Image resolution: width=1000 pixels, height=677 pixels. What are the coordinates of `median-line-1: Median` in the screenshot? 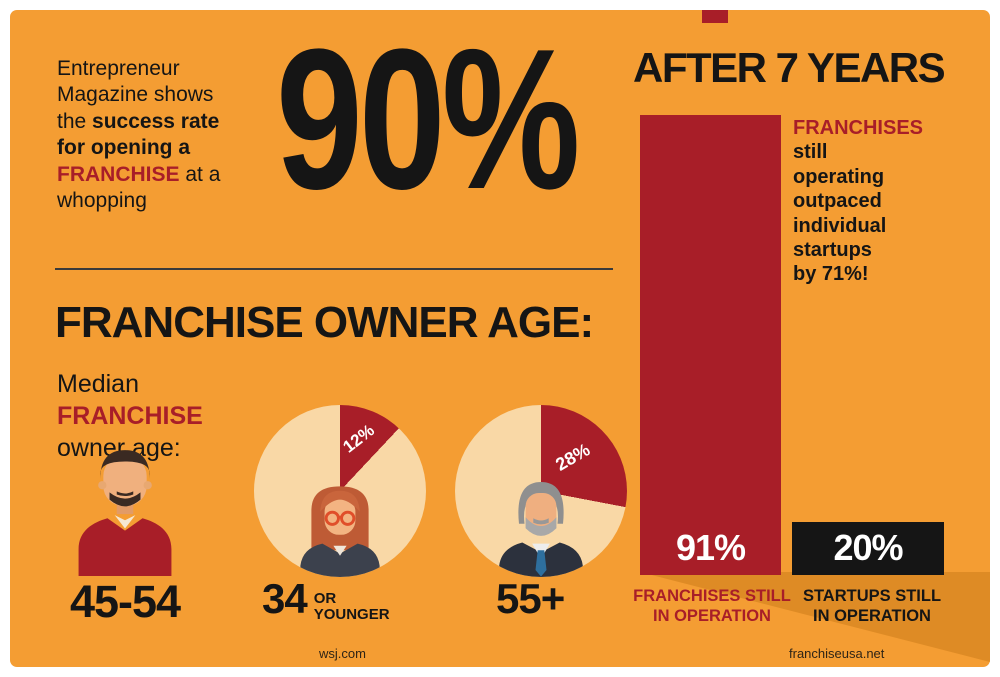 It's located at (98, 384).